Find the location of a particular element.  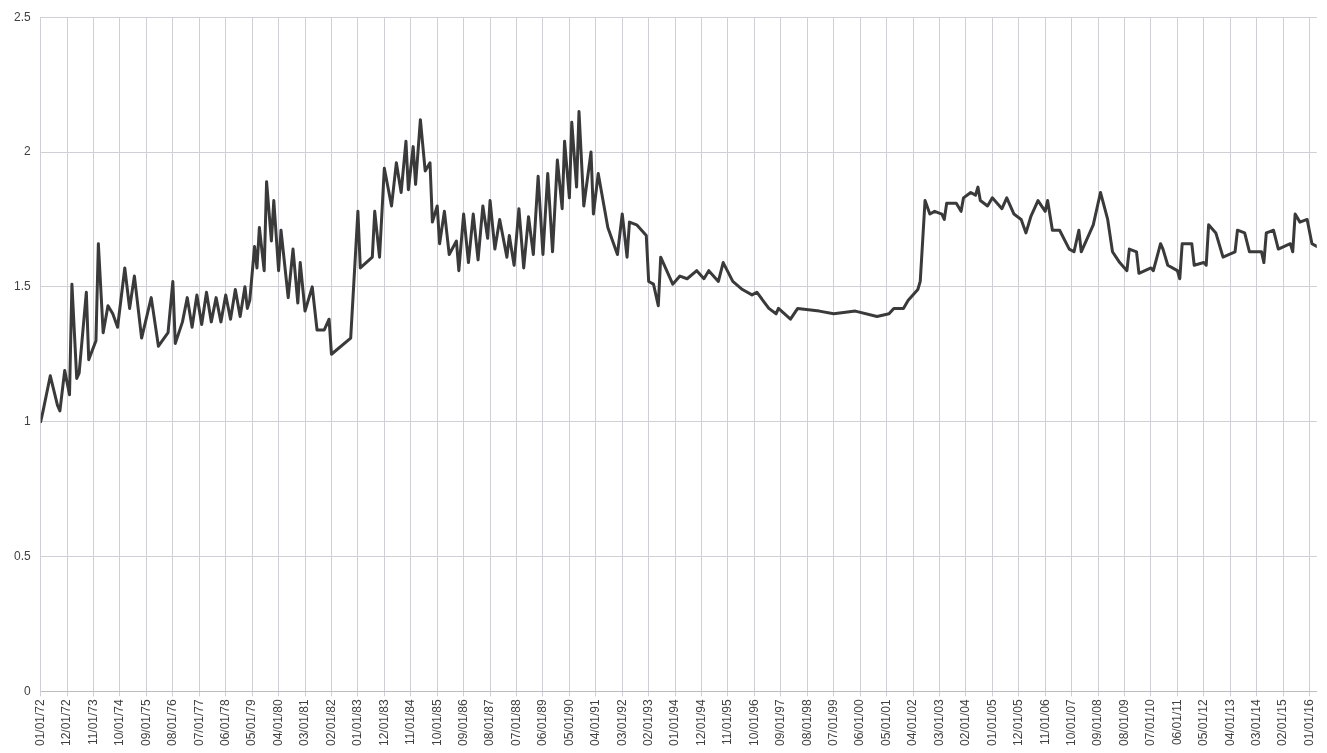

x-tick-label: 05/01/01 is located at coordinates (885, 722).